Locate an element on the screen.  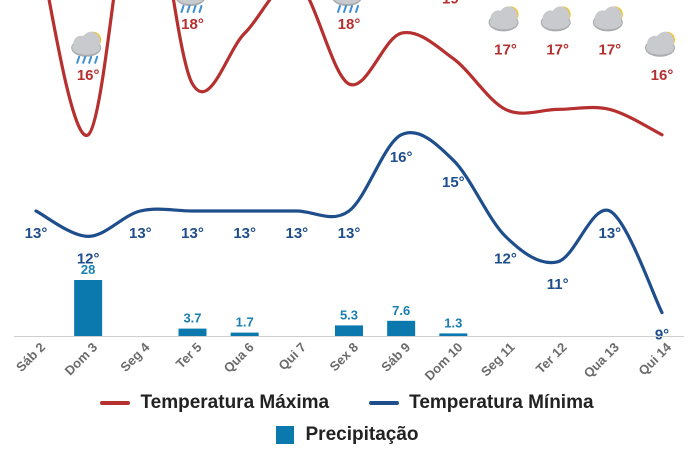
min-temp-label: 11° is located at coordinates (558, 284).